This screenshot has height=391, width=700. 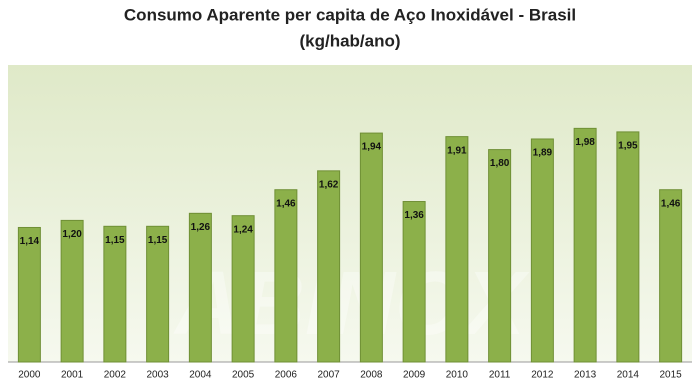 I want to click on x-tick-label: 2001, so click(x=72, y=375).